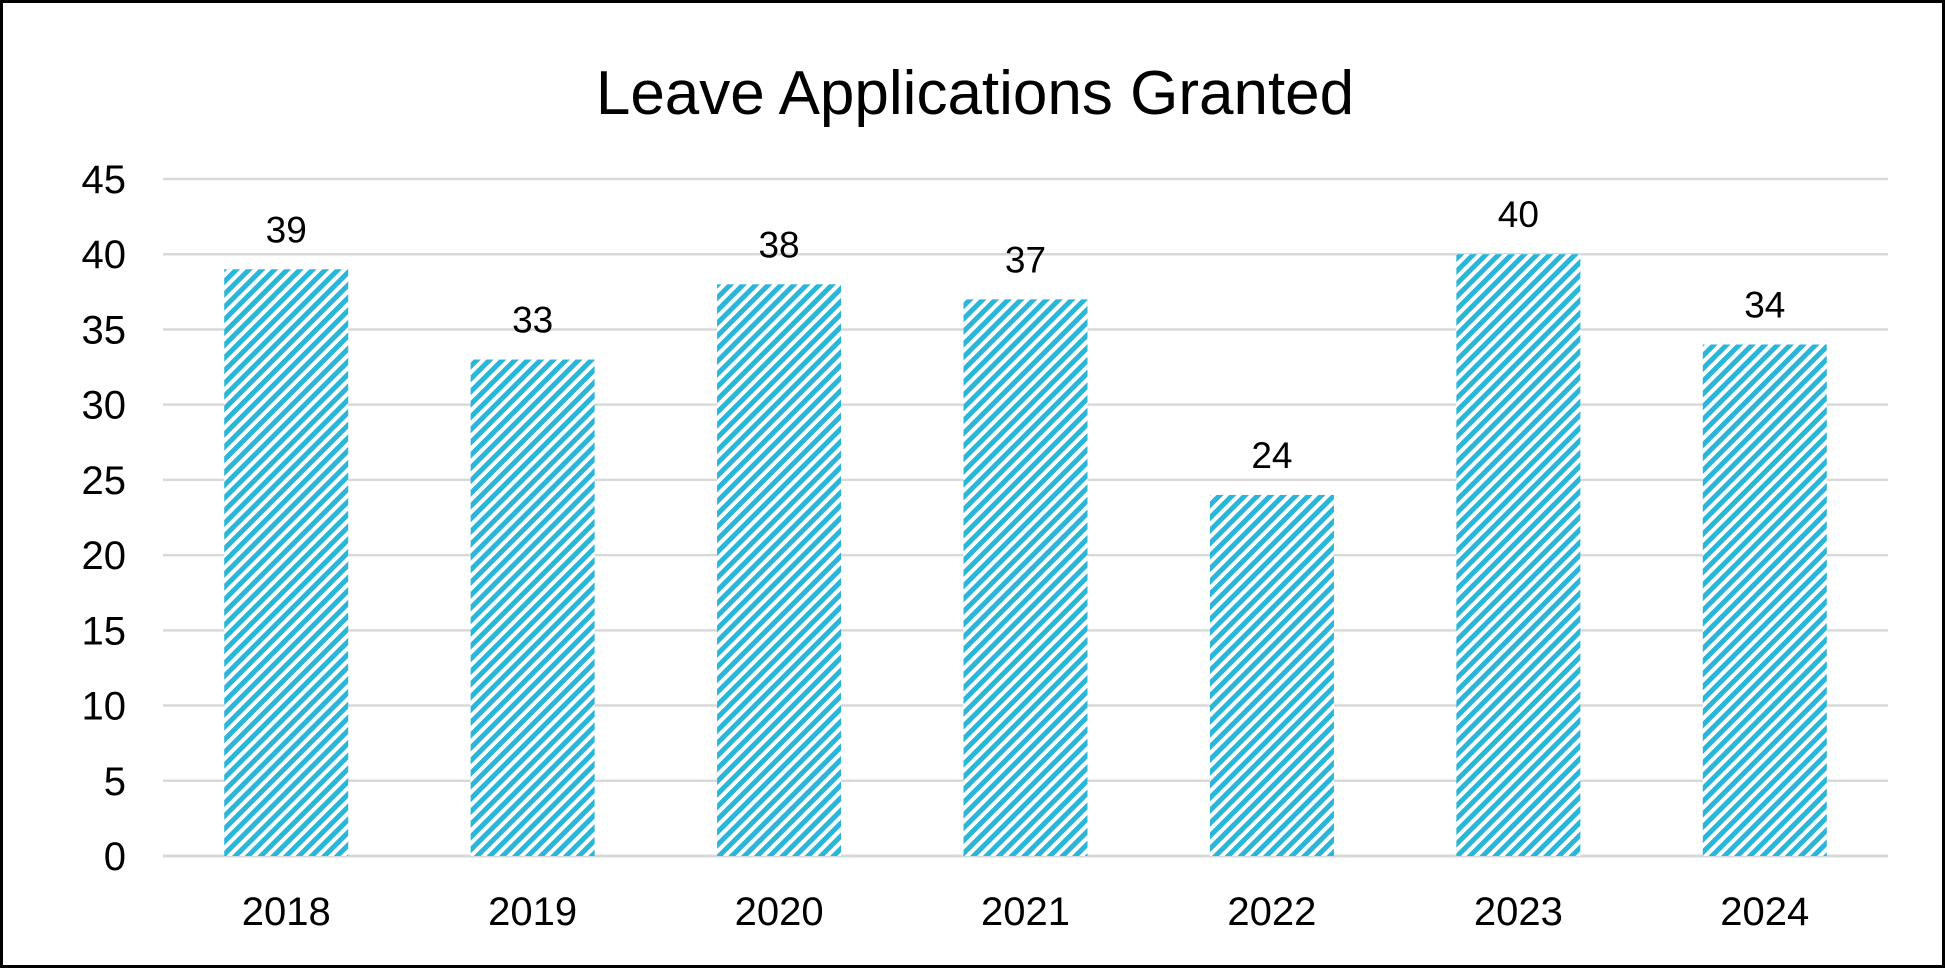  Describe the element at coordinates (104, 518) in the screenshot. I see `y-axis-ticks: 0 5 10 15 20 25 30 35 40 45` at that location.